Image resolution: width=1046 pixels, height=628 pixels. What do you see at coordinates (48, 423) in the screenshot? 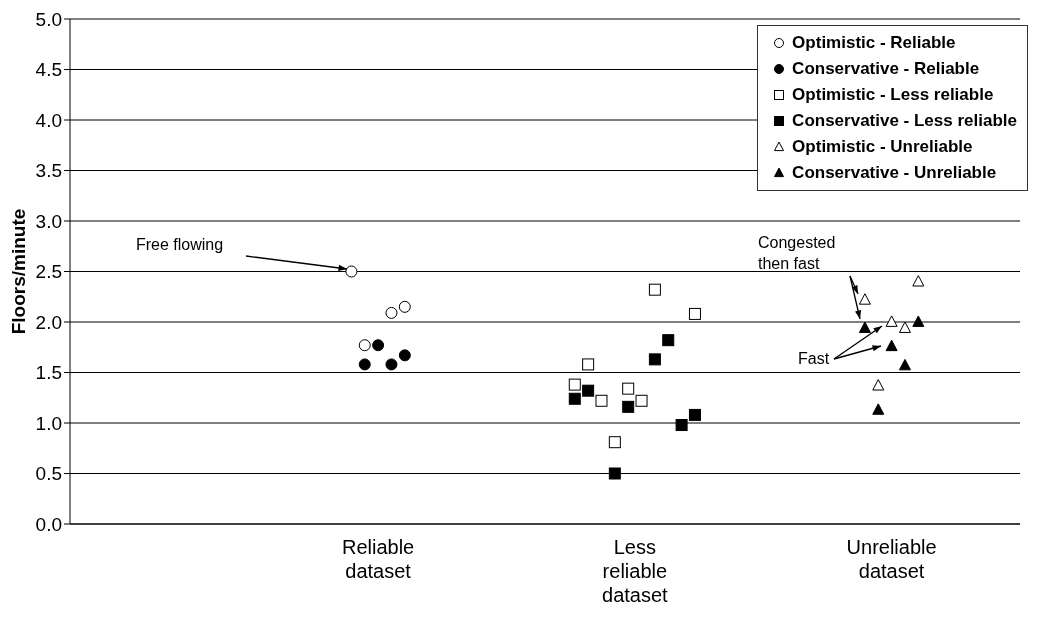
I see `y-tick-label: 1.0` at bounding box center [48, 423].